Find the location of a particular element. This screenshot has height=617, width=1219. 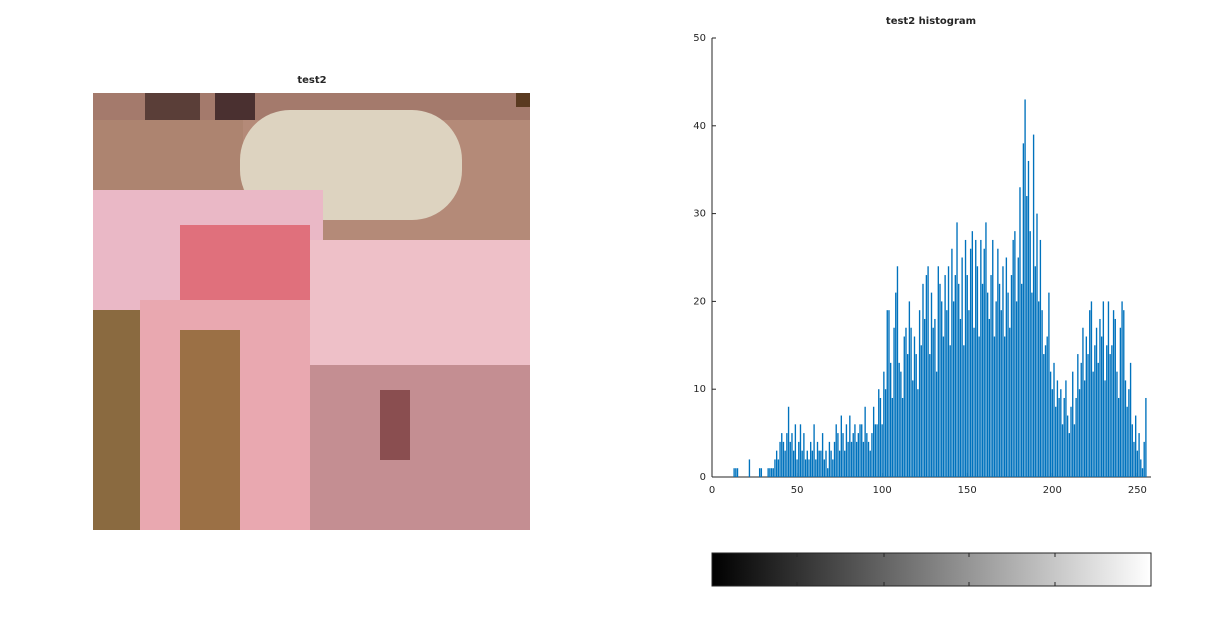

y-tick-label: 20 is located at coordinates (699, 301).